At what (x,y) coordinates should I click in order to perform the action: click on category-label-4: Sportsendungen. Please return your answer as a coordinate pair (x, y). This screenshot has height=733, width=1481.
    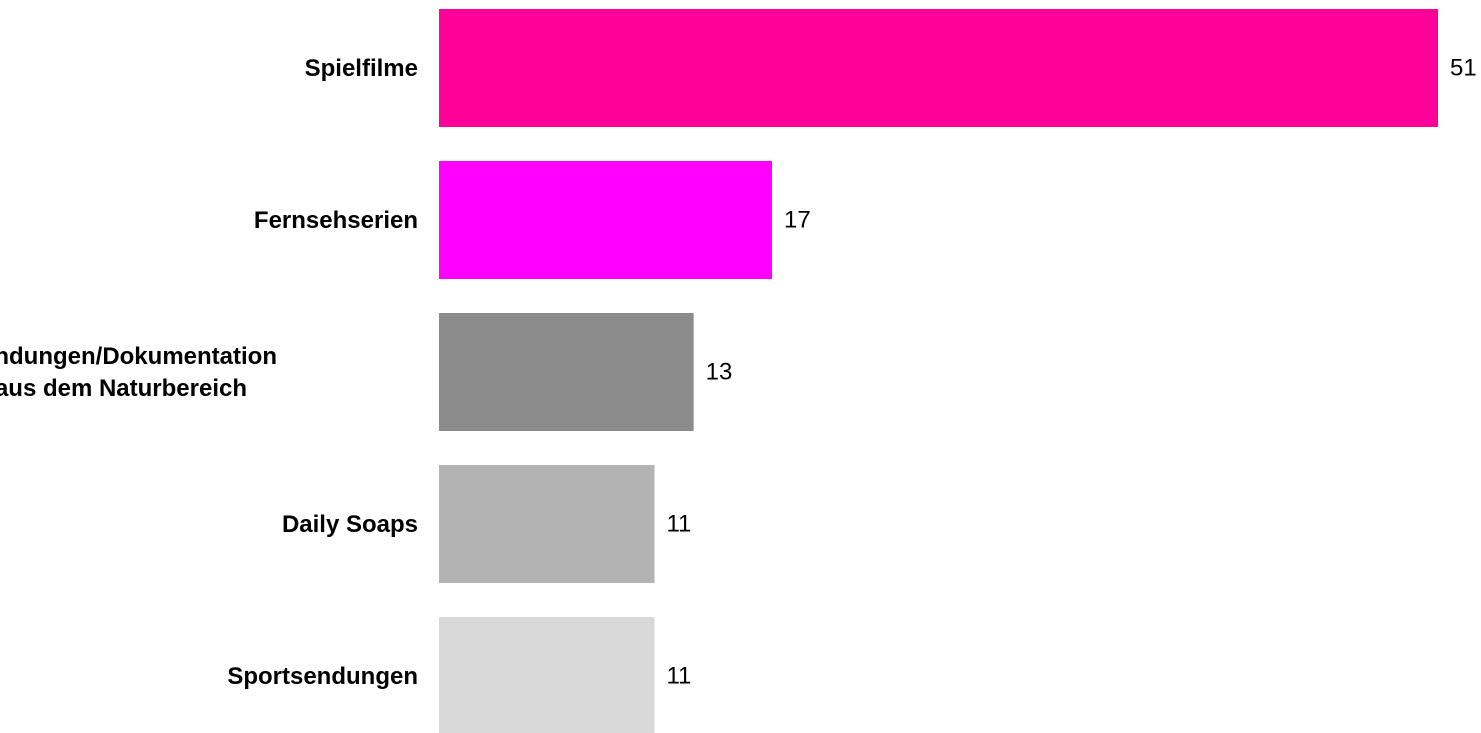
    Looking at the image, I should click on (322, 676).